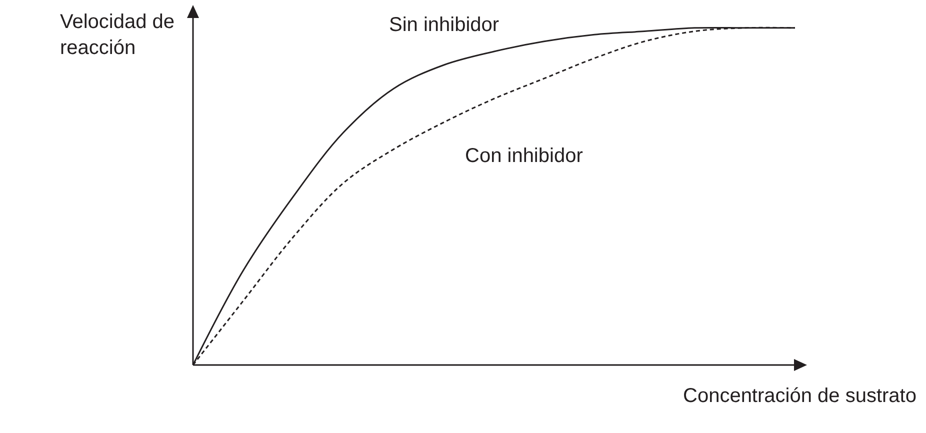 The image size is (926, 433). I want to click on y-axis-title: Velocidad de reacción, so click(117, 35).